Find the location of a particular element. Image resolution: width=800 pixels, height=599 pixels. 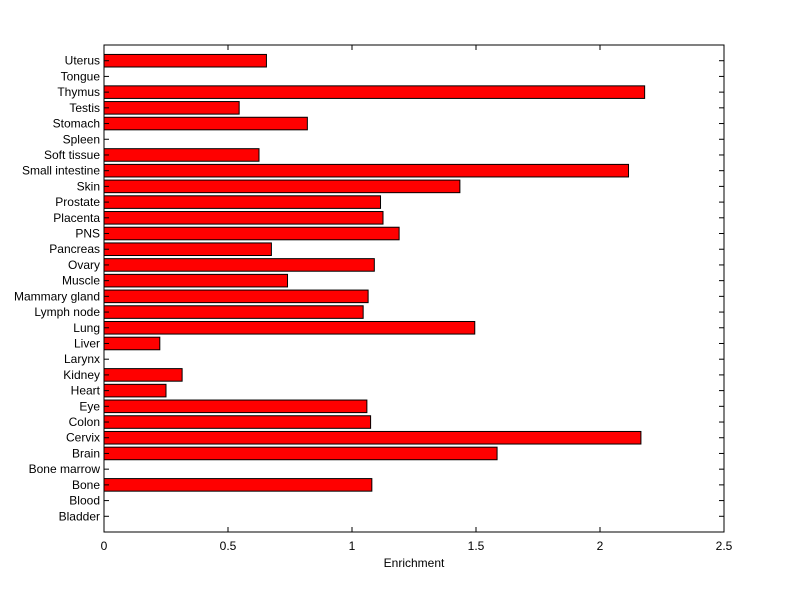

y-tick-label-kidney: Kidney is located at coordinates (81, 375).